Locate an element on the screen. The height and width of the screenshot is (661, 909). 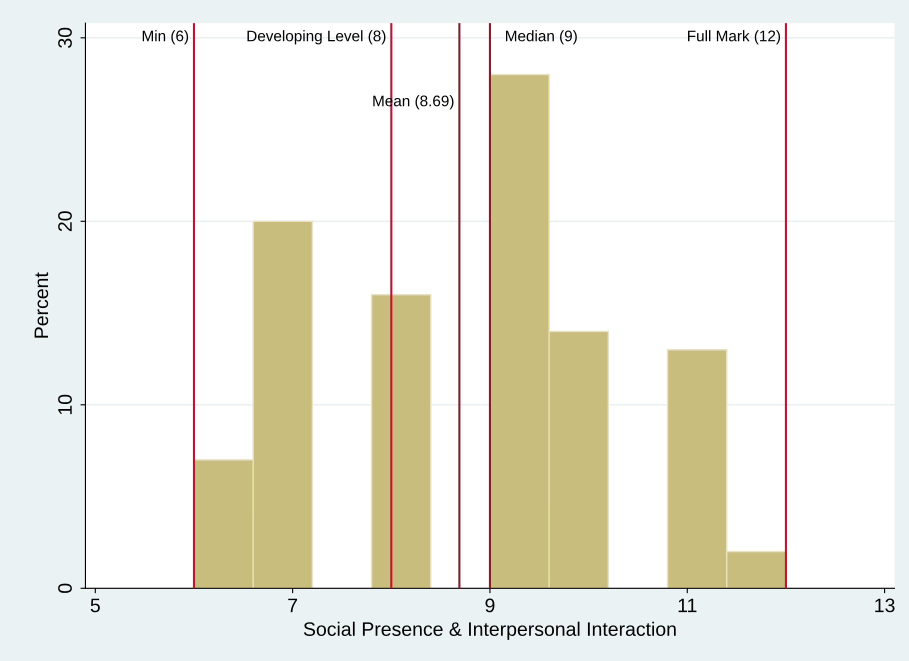
ref-line-label: Median (9) is located at coordinates (541, 37).